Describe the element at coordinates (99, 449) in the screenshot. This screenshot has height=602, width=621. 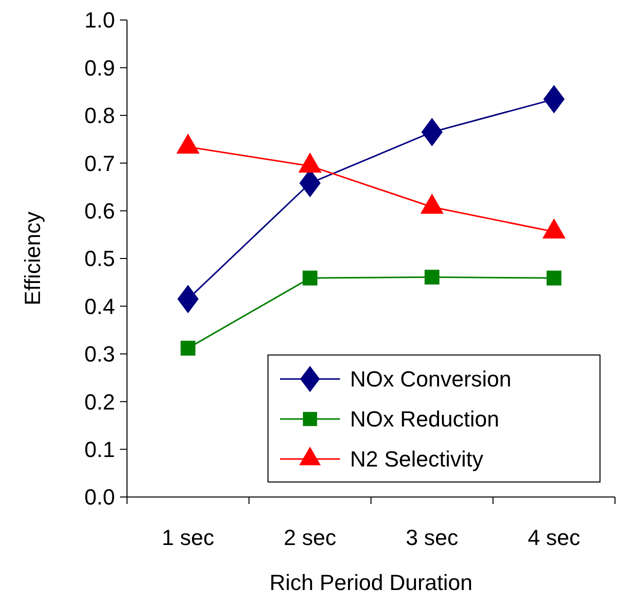
I see `y-tick-label: 0.1` at that location.